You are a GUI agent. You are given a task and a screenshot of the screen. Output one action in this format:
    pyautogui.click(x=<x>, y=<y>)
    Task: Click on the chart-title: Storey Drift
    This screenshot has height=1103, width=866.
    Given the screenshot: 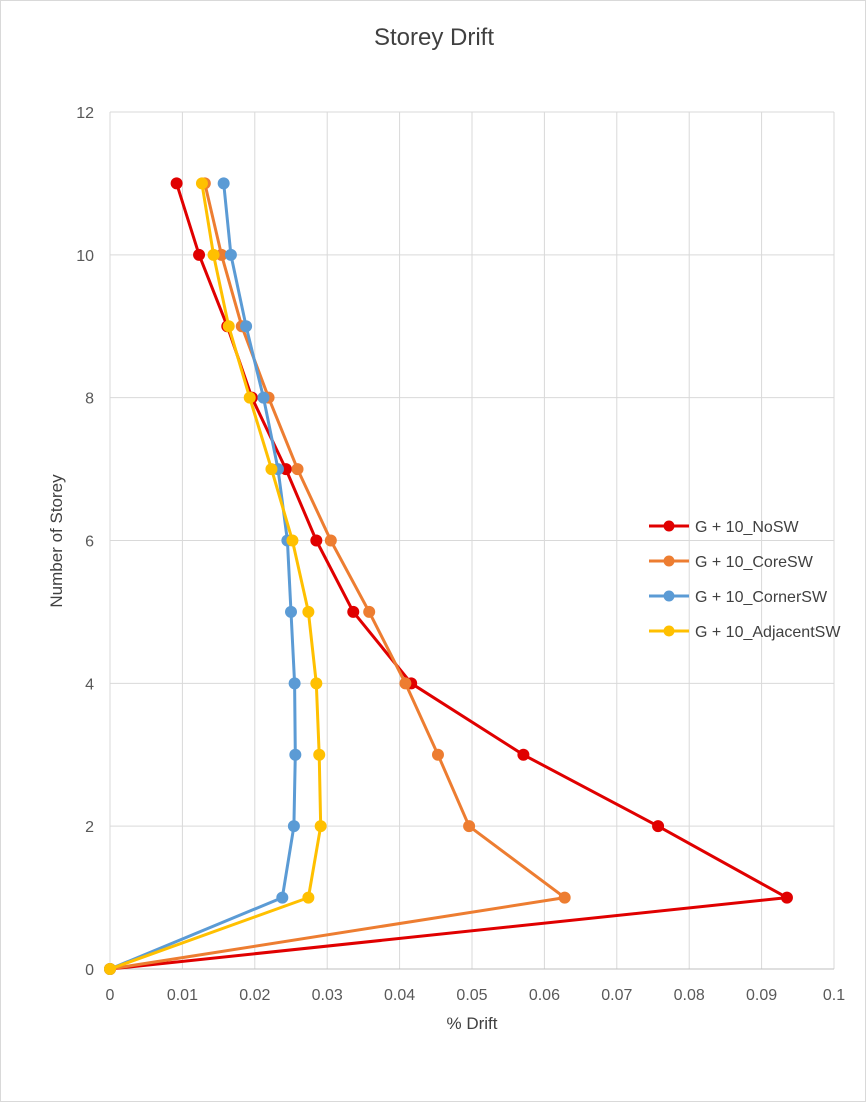 What is the action you would take?
    pyautogui.click(x=434, y=37)
    